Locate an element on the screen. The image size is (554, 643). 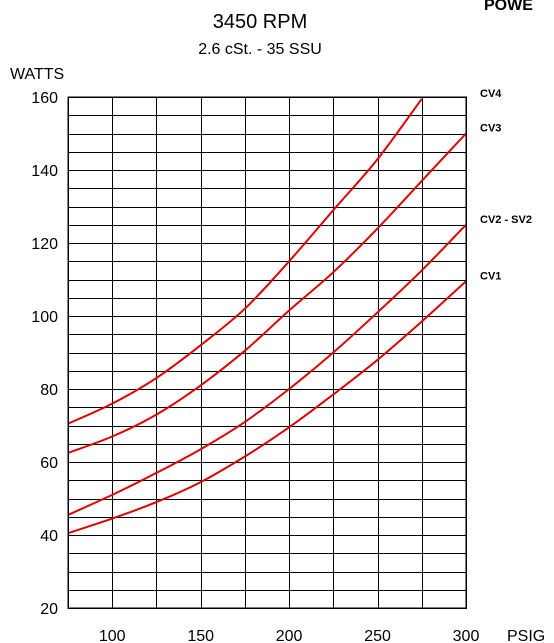
series-label-cv2-sv2: CV2 - SV2 is located at coordinates (506, 220).